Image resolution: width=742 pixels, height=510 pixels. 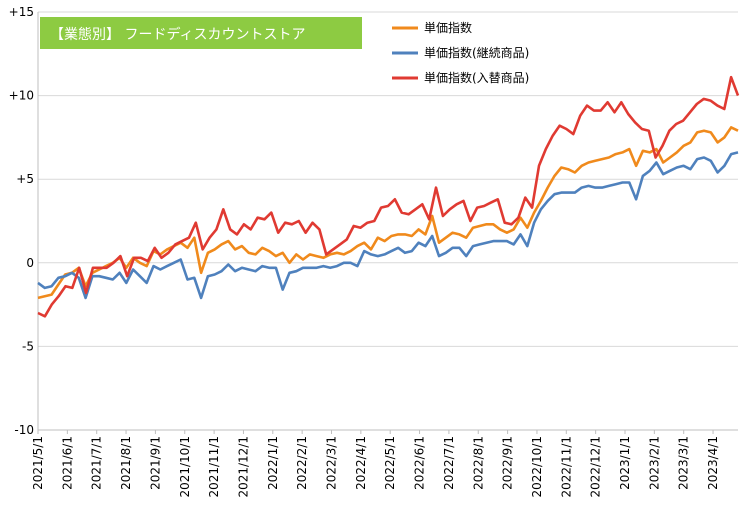 What do you see at coordinates (126, 463) in the screenshot?
I see `x-tick-label: 2021/8/1` at bounding box center [126, 463].